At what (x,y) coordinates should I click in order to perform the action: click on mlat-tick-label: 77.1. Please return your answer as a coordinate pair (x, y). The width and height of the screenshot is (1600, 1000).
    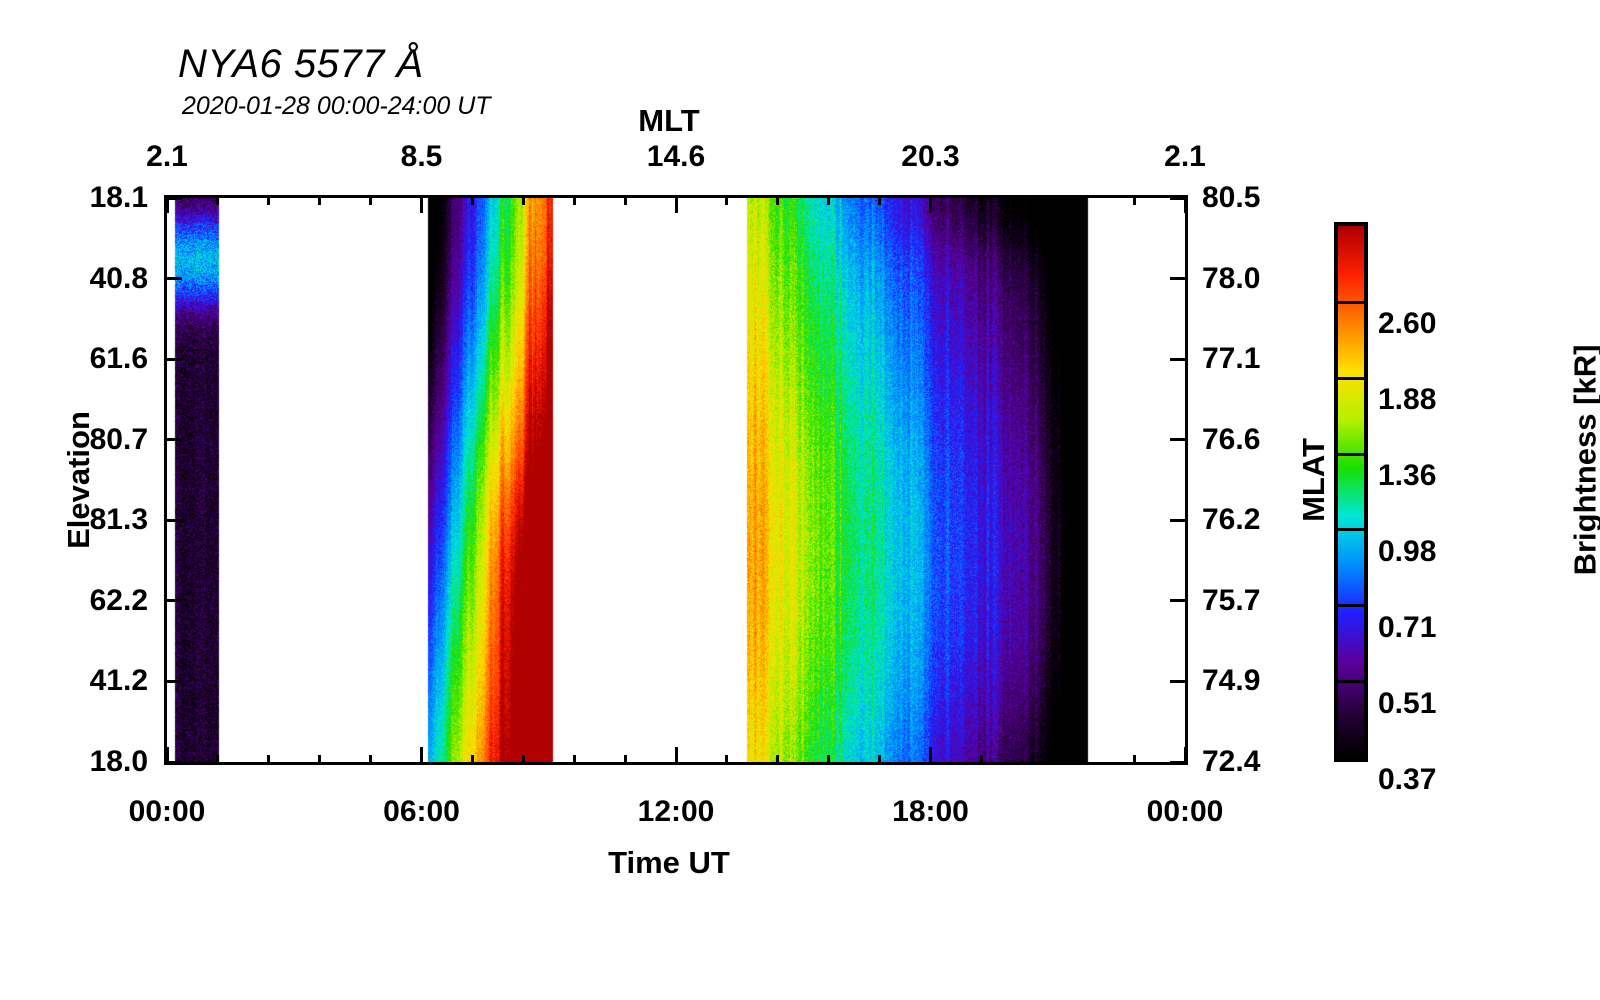
    Looking at the image, I should click on (1231, 359).